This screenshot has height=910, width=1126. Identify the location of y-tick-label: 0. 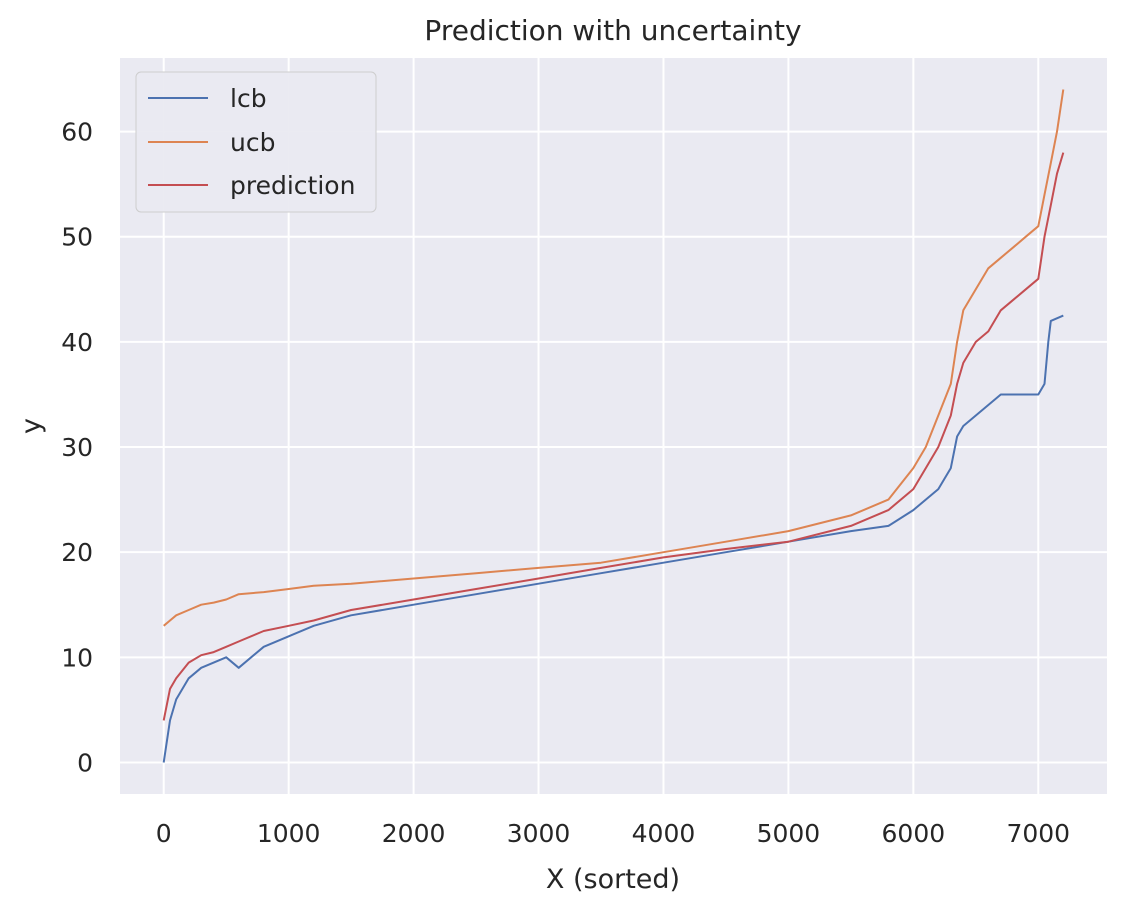
(85, 762).